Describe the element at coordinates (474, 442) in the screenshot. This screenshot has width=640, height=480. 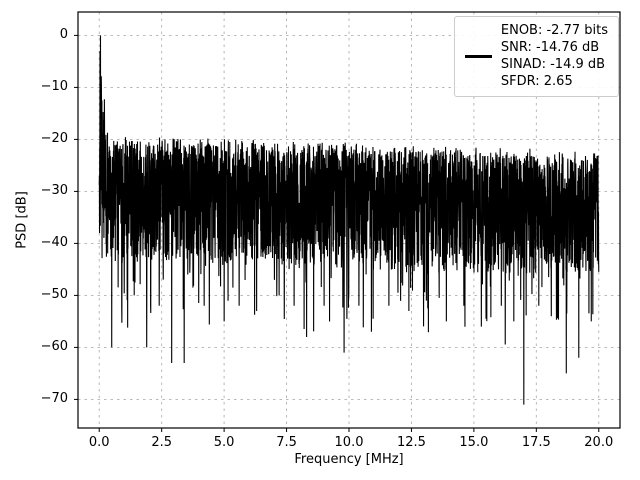
I see `x-tick-label: 15.0` at that location.